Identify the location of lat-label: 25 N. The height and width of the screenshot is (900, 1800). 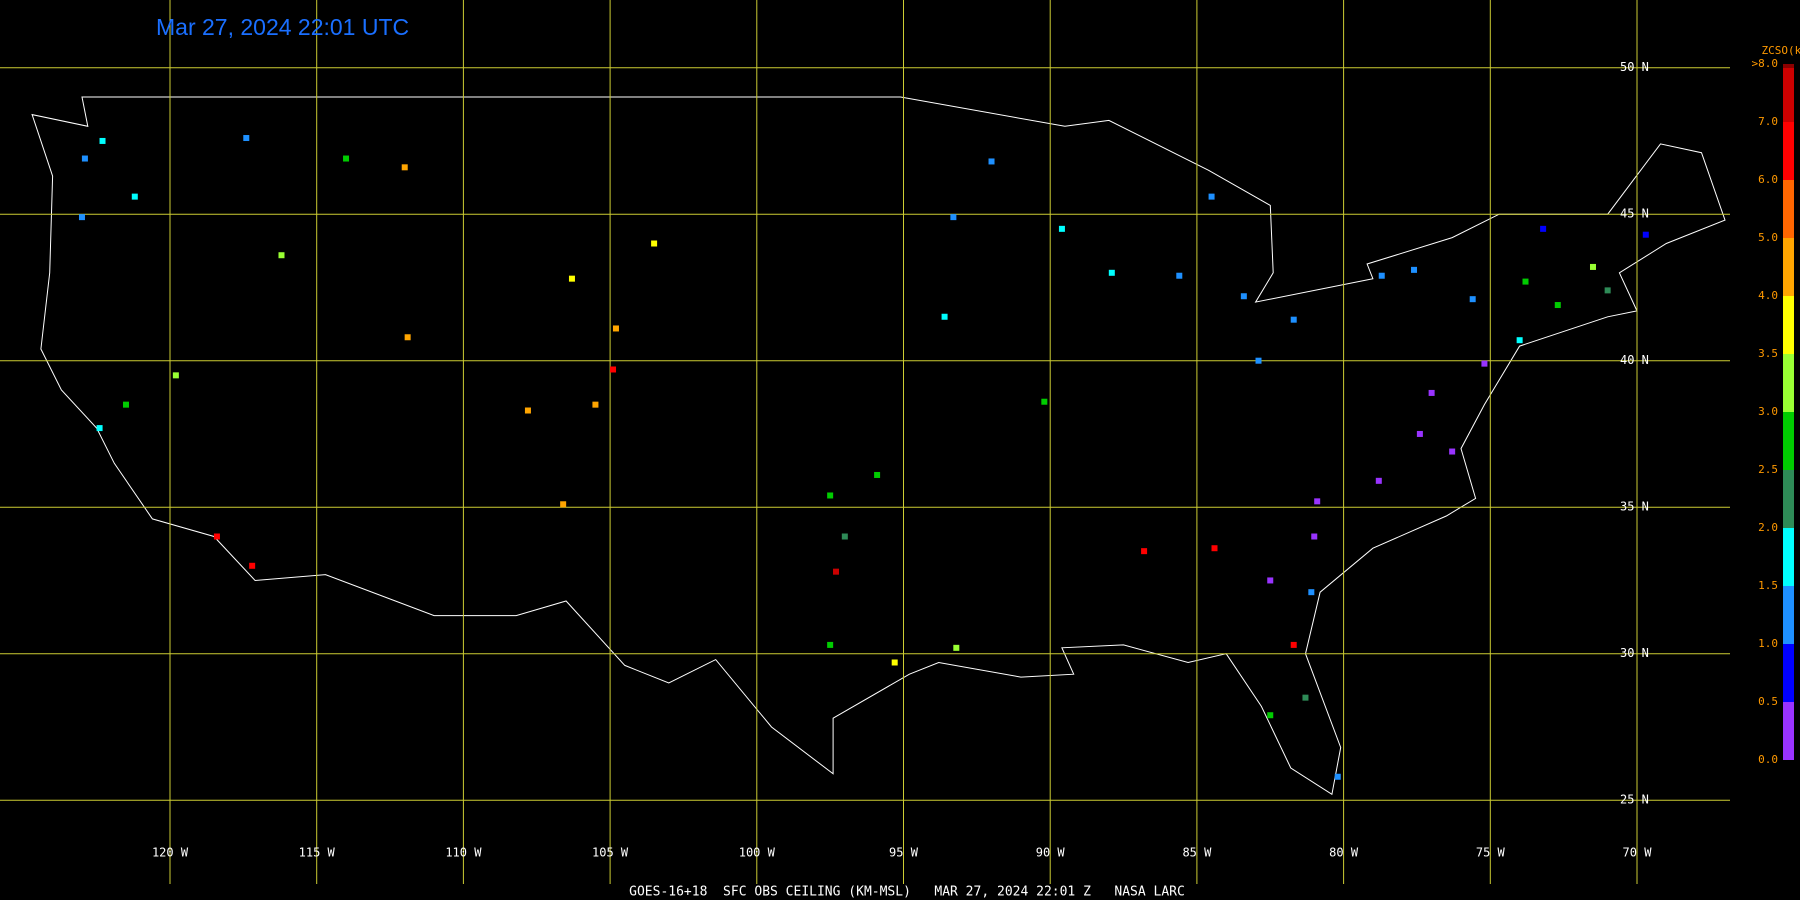
(1634, 800).